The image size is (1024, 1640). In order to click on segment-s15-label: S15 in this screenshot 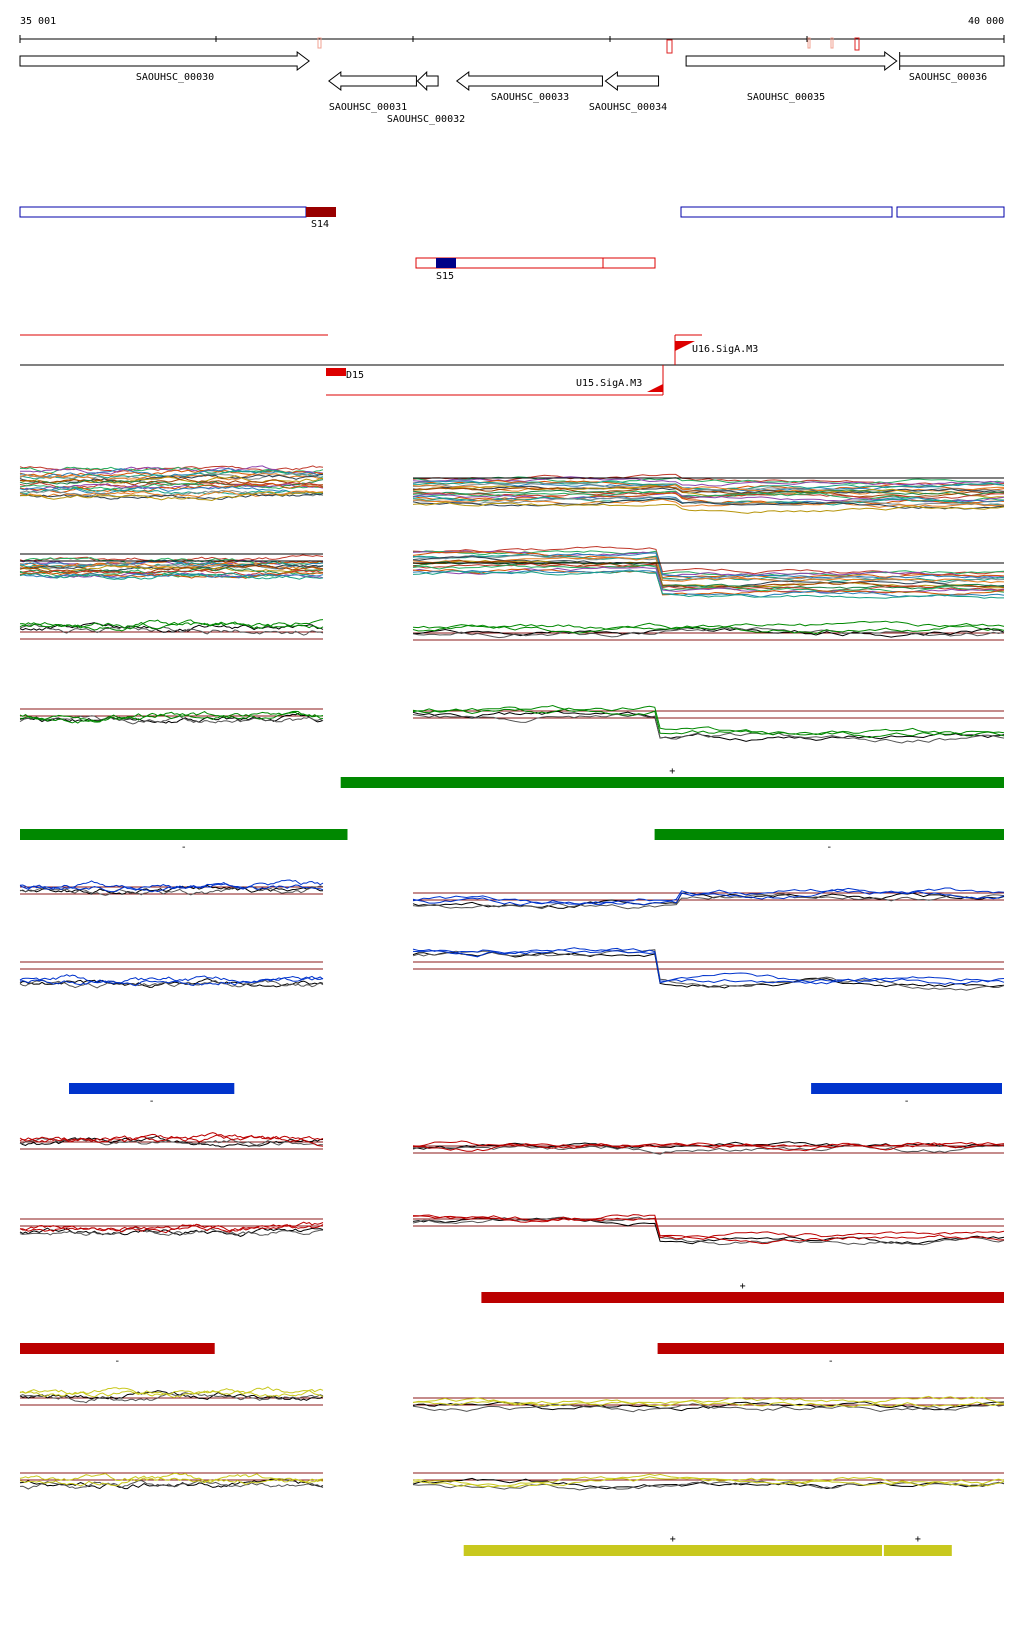, I will do `click(445, 276)`.